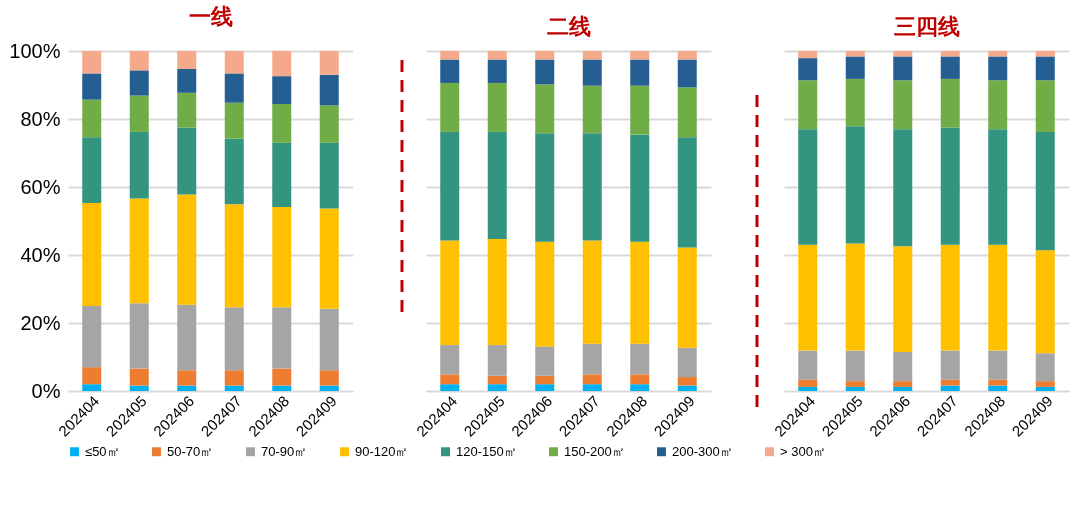 This screenshot has height=513, width=1075. I want to click on legend-label: 70-90㎡, so click(284, 451).